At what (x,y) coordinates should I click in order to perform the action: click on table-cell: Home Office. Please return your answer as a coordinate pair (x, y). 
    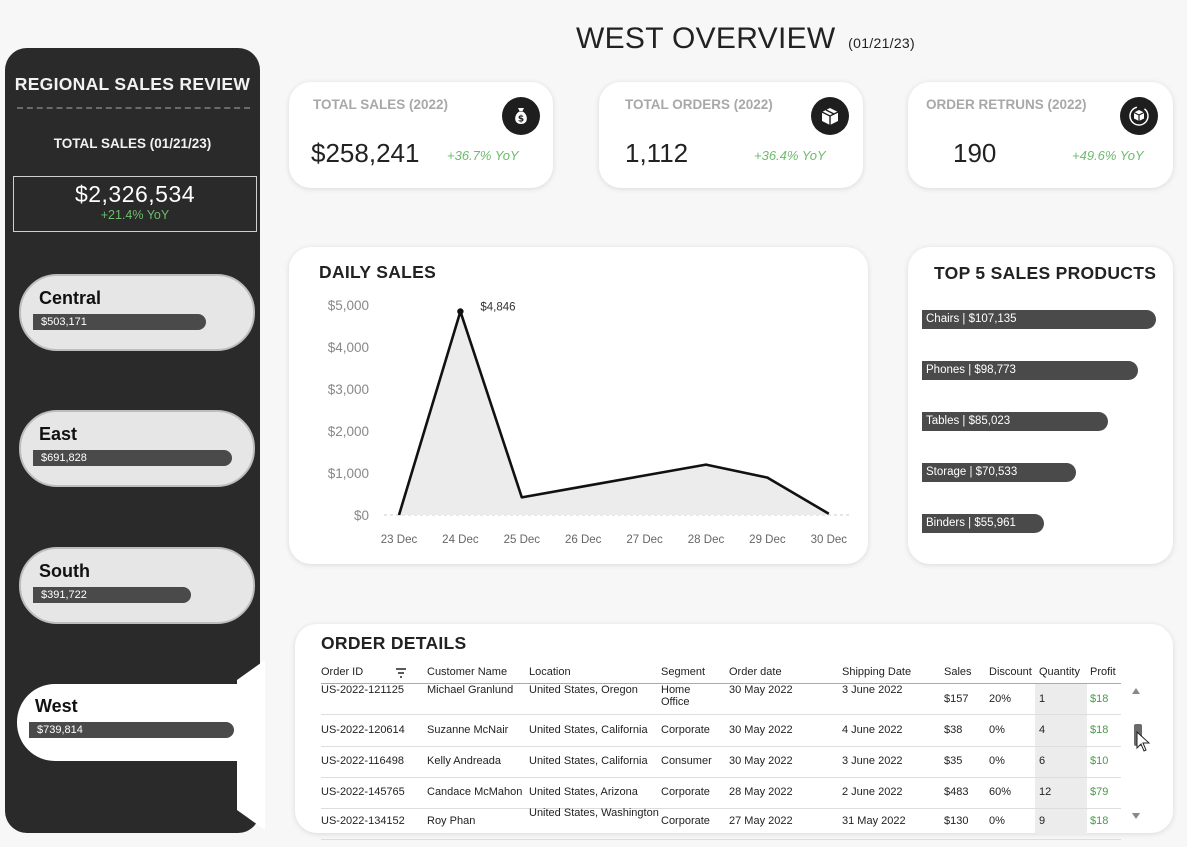
    Looking at the image, I should click on (676, 696).